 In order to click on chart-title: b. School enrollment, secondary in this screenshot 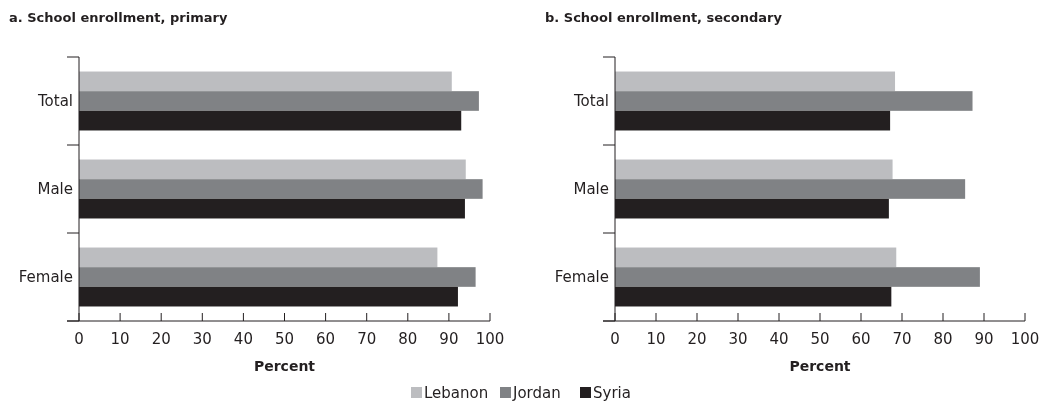, I will do `click(664, 17)`.